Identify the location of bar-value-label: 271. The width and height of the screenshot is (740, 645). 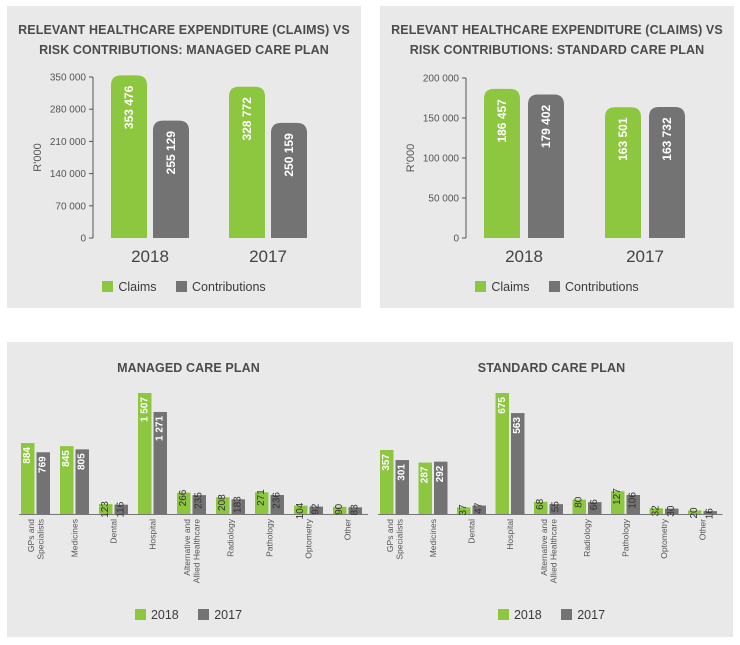
(261, 497).